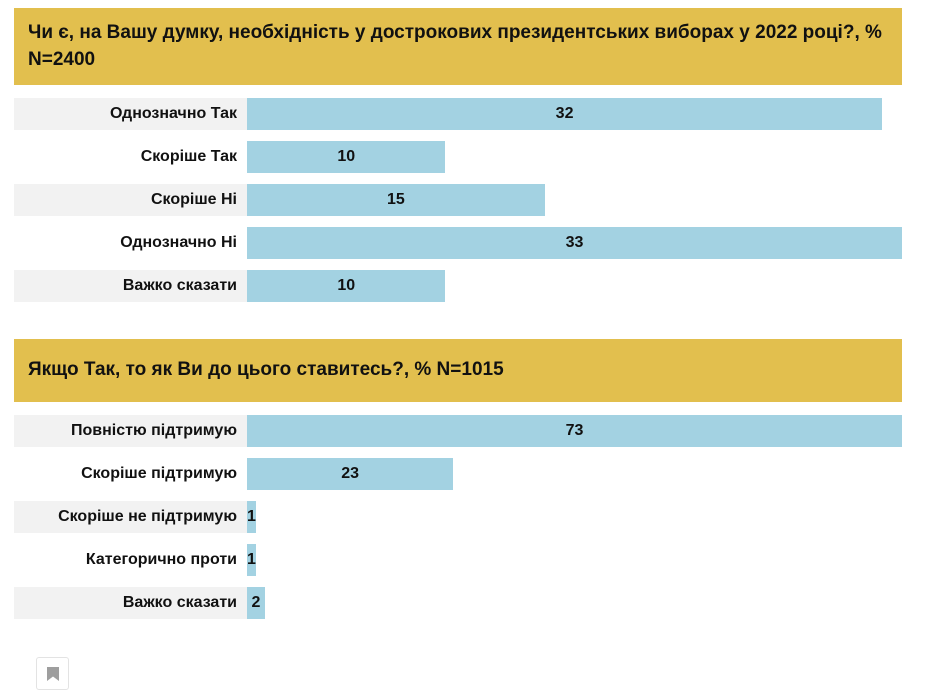 This screenshot has width=927, height=698. Describe the element at coordinates (130, 114) in the screenshot. I see `category-label: Однозначно Так` at that location.